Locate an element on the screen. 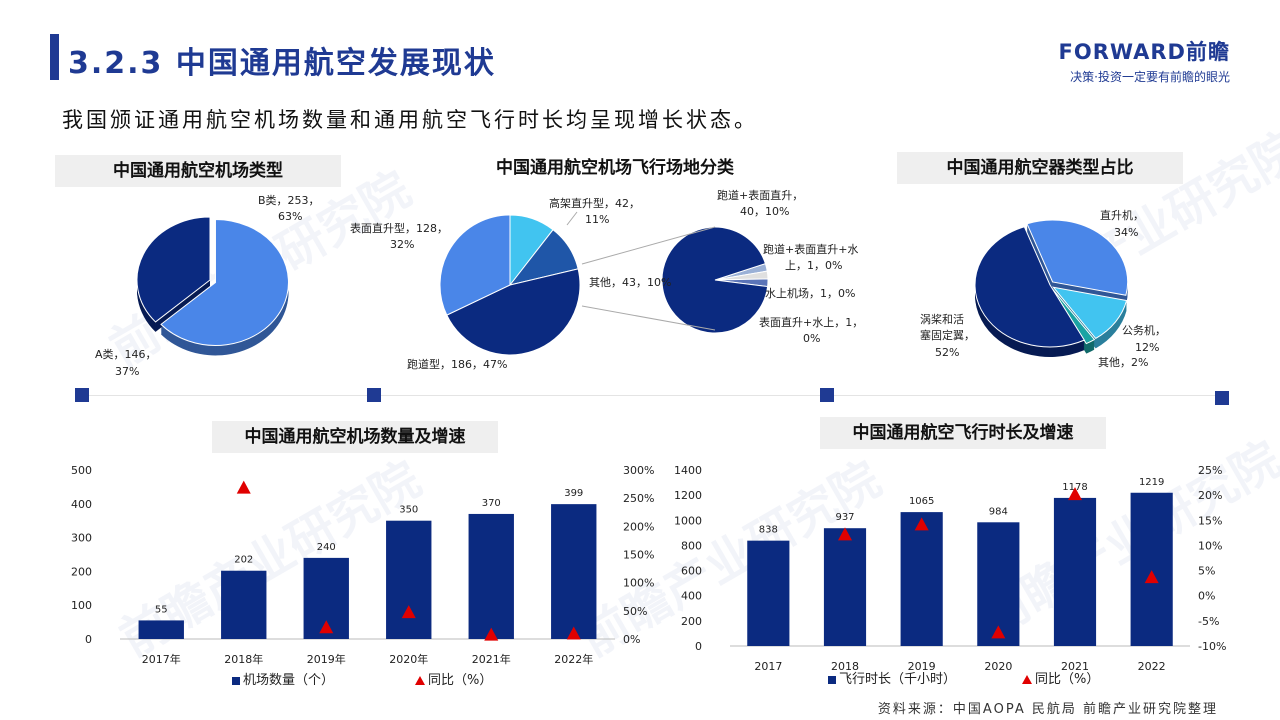 The height and width of the screenshot is (720, 1280). y2-tick-label: 5% is located at coordinates (1206, 571).